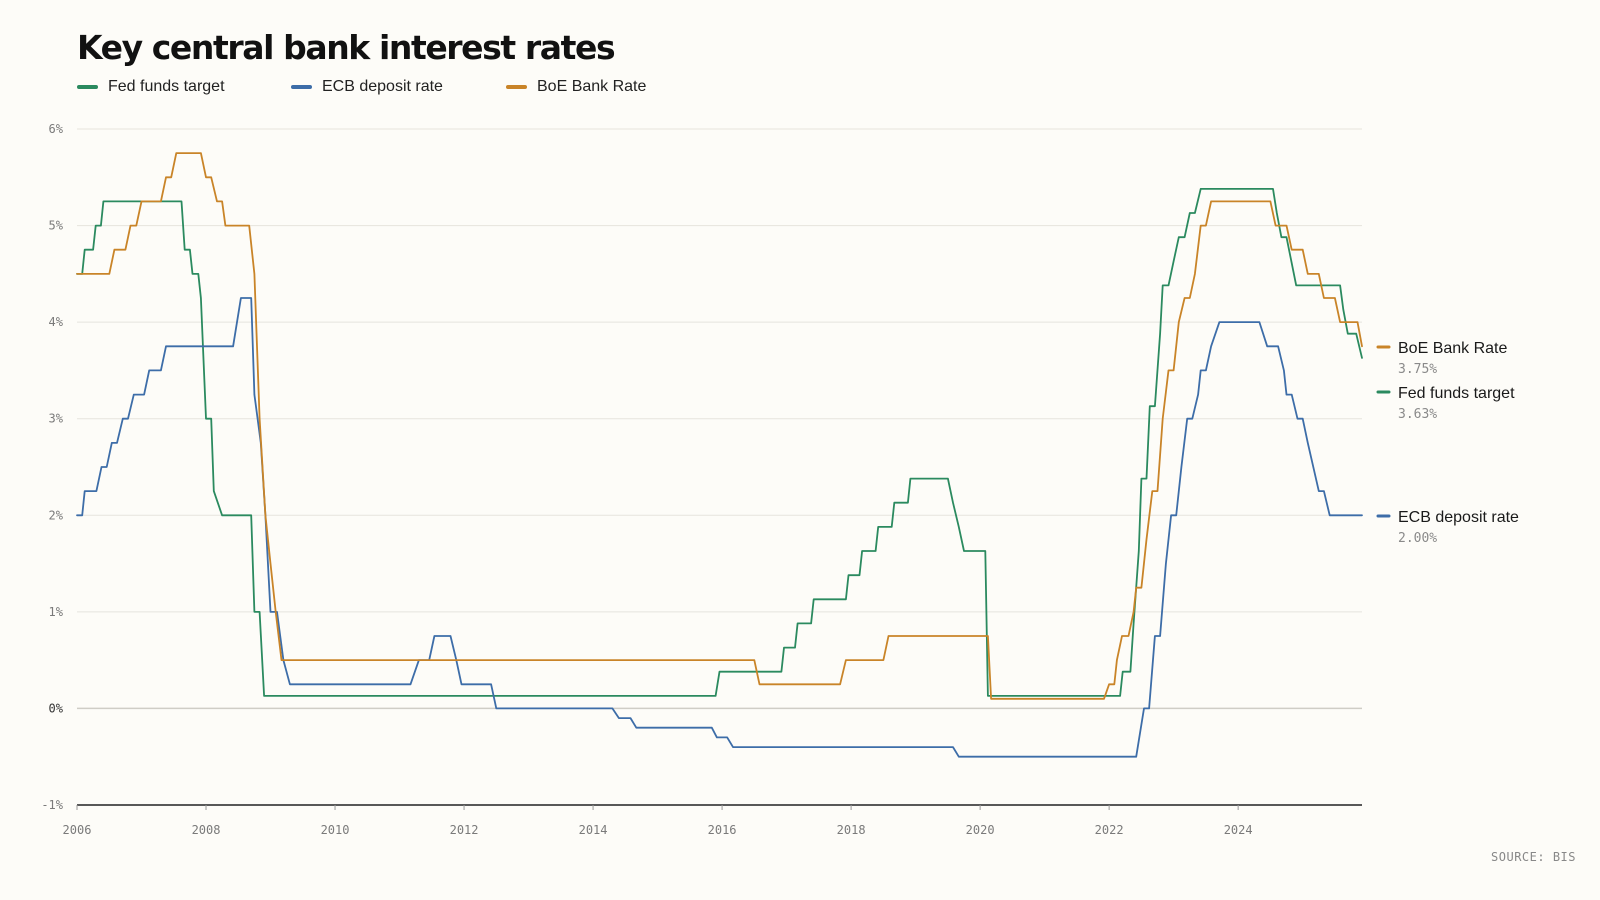 The image size is (1600, 900). What do you see at coordinates (77, 830) in the screenshot?
I see `x-tick-label: 2006` at bounding box center [77, 830].